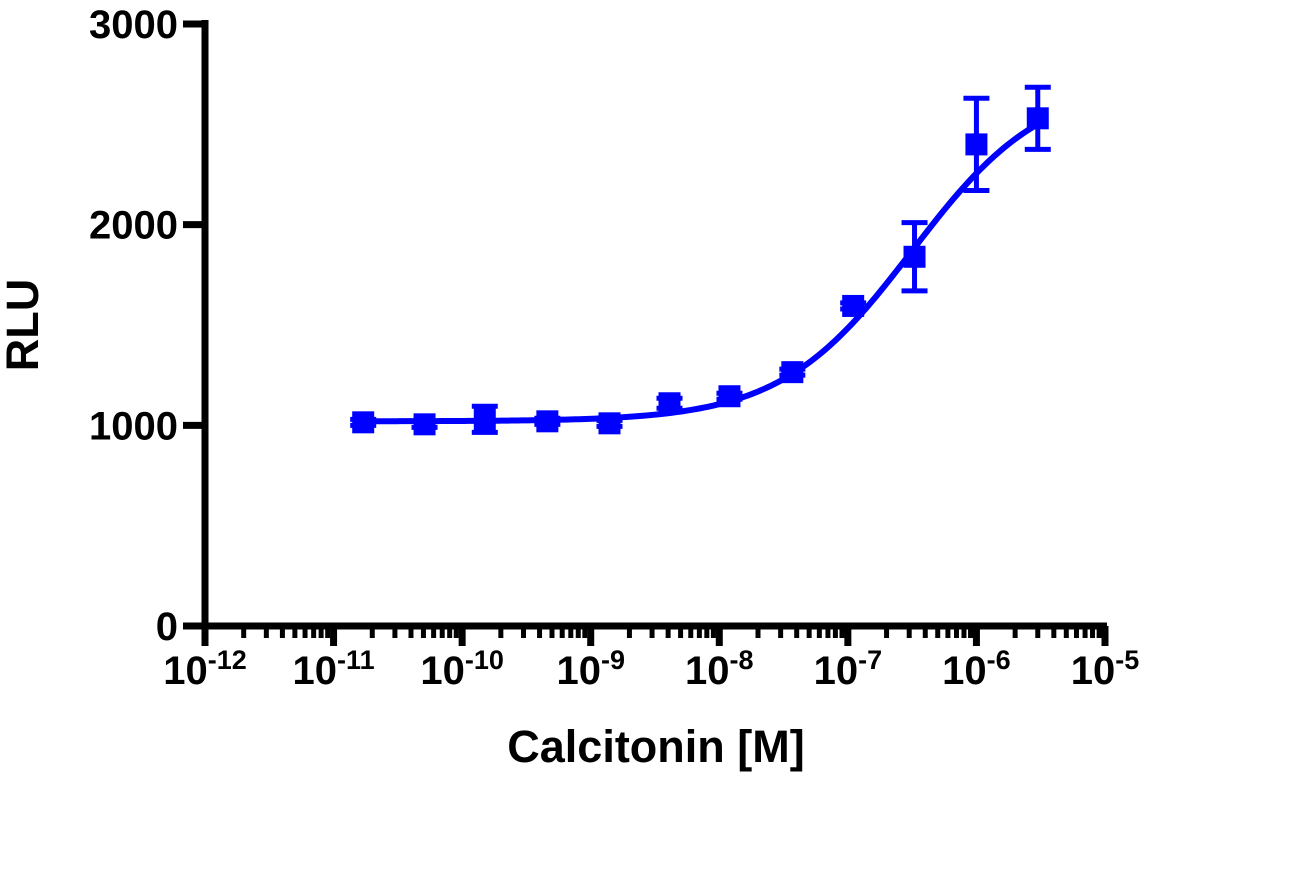 This screenshot has width=1290, height=877. I want to click on y-axis-title: RLU, so click(24, 325).